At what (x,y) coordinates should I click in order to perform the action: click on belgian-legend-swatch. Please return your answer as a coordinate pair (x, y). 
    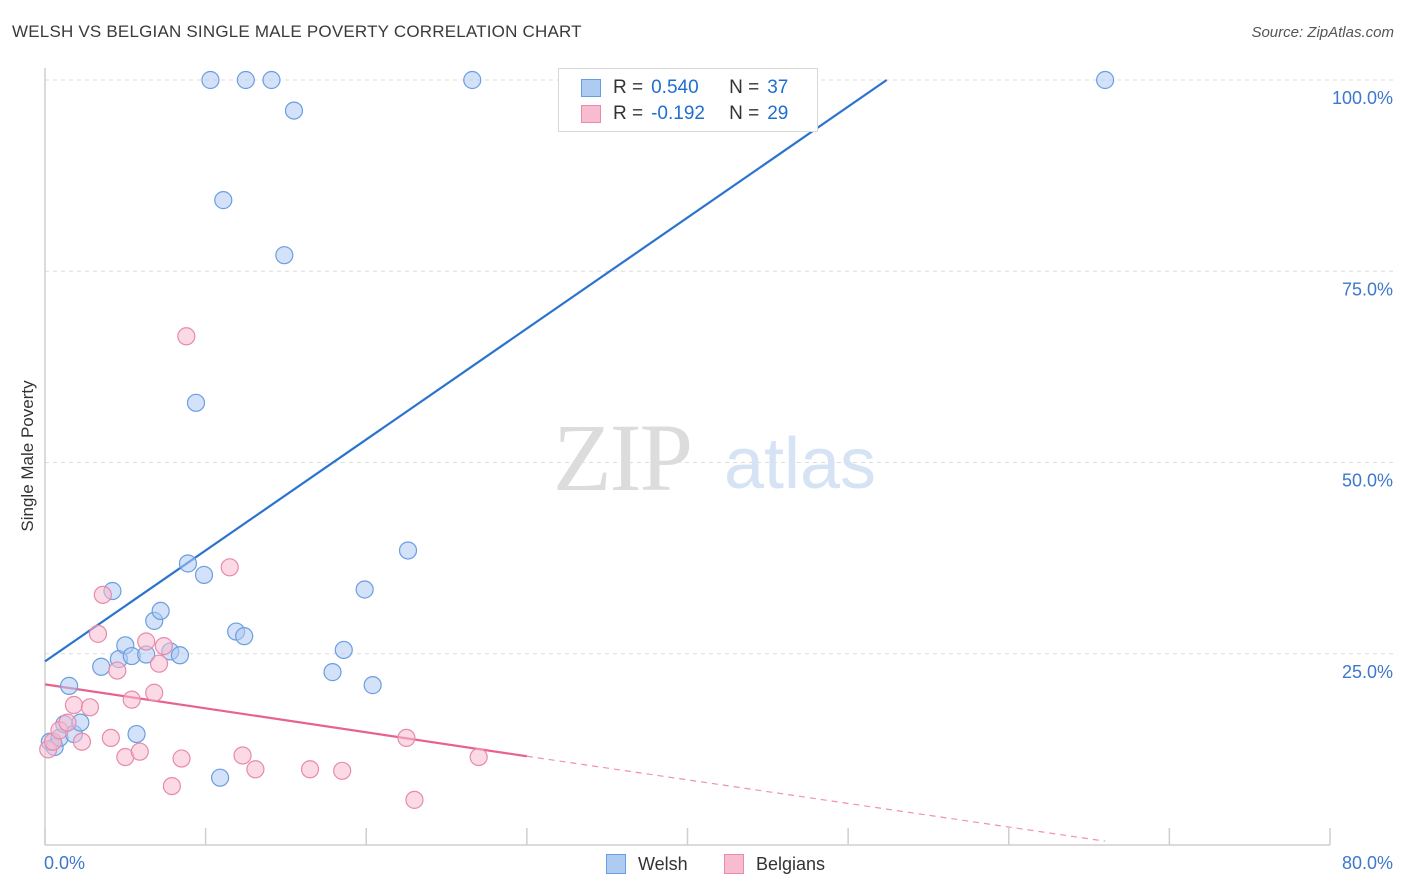
    Looking at the image, I should click on (734, 864).